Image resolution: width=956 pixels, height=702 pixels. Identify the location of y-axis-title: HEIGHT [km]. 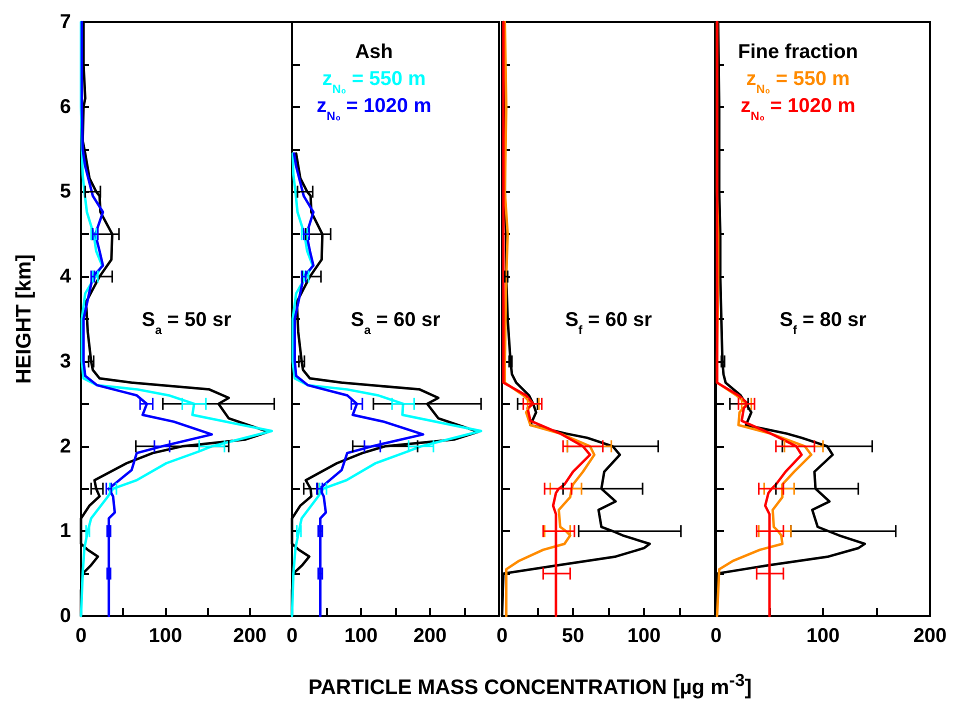
(24, 319).